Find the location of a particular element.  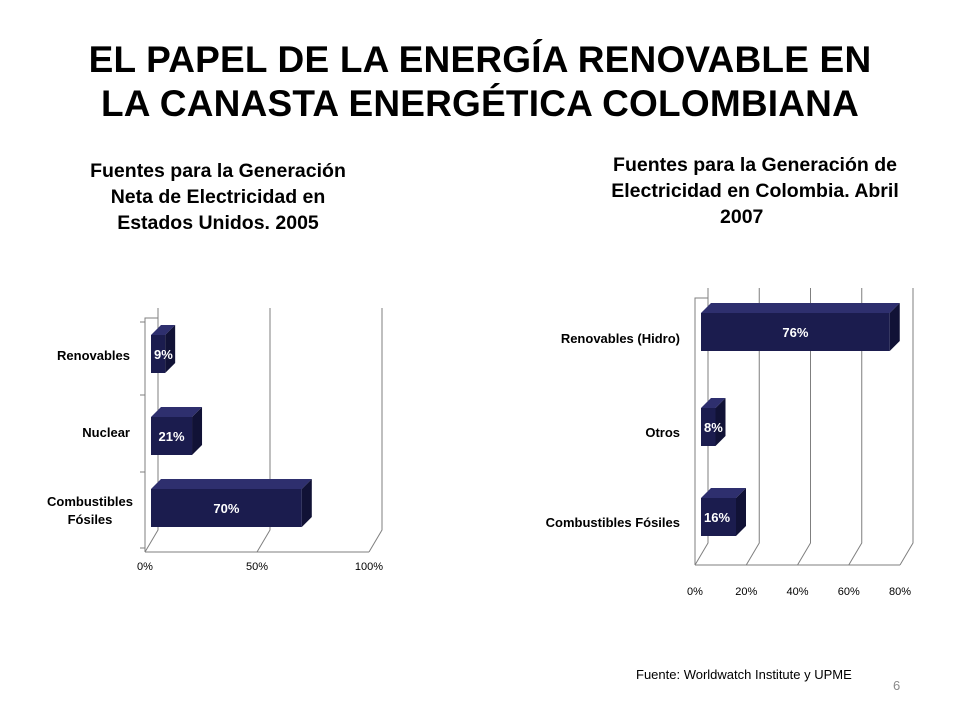

bar-co-0: 76% is located at coordinates (800, 327).